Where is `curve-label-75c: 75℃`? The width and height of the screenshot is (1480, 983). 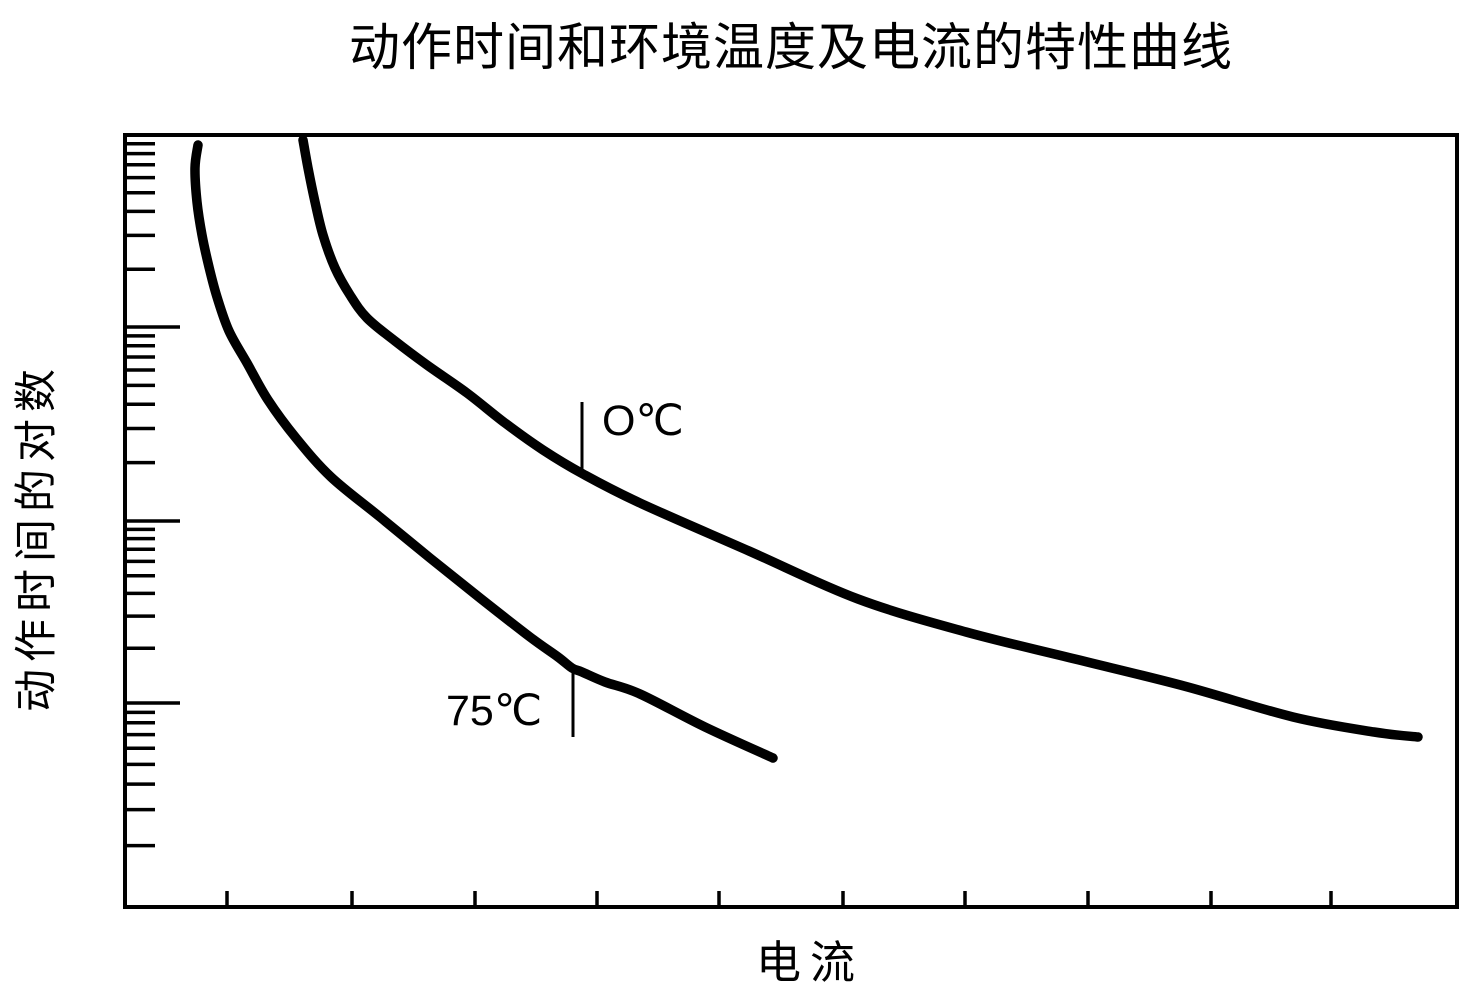
curve-label-75c: 75℃ is located at coordinates (494, 711).